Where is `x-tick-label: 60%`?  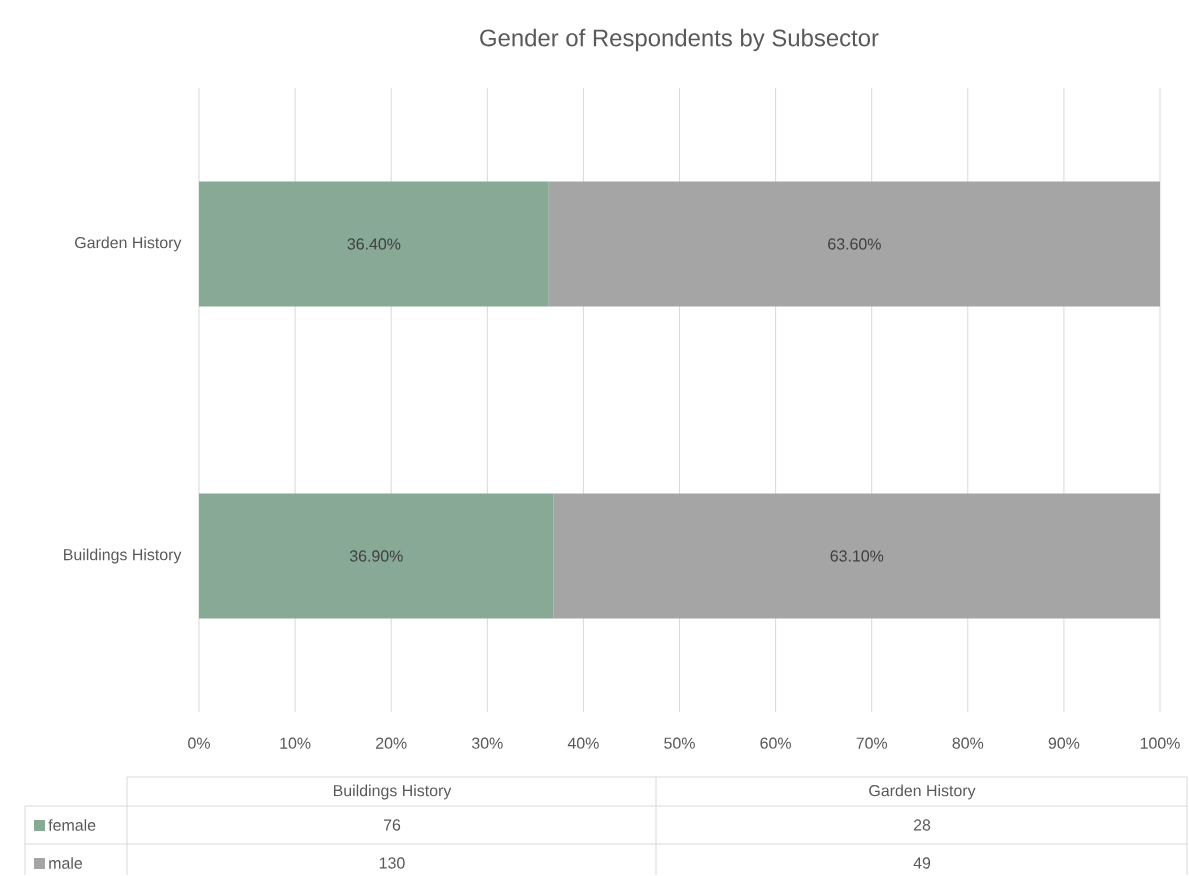
x-tick-label: 60% is located at coordinates (775, 743).